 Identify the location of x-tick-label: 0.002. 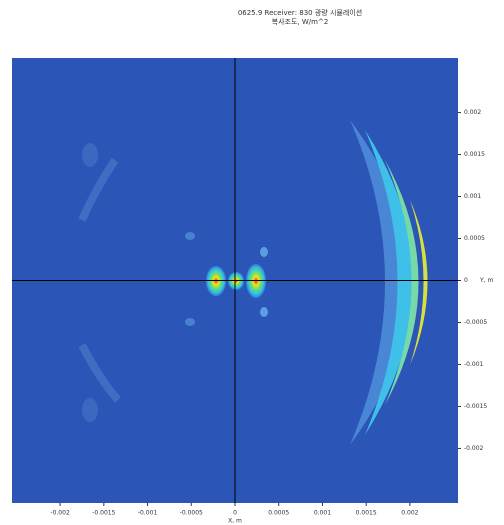
(409, 513).